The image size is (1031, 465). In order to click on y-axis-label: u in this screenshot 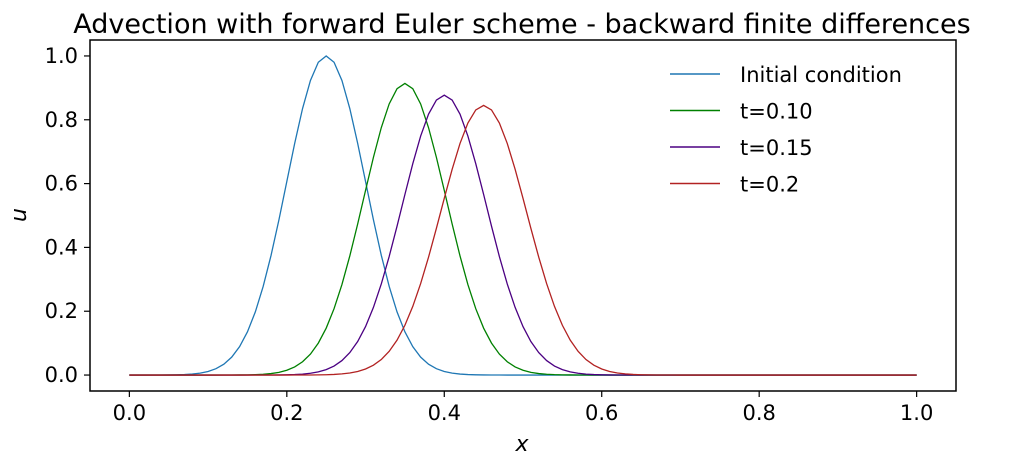, I will do `click(19, 215)`.